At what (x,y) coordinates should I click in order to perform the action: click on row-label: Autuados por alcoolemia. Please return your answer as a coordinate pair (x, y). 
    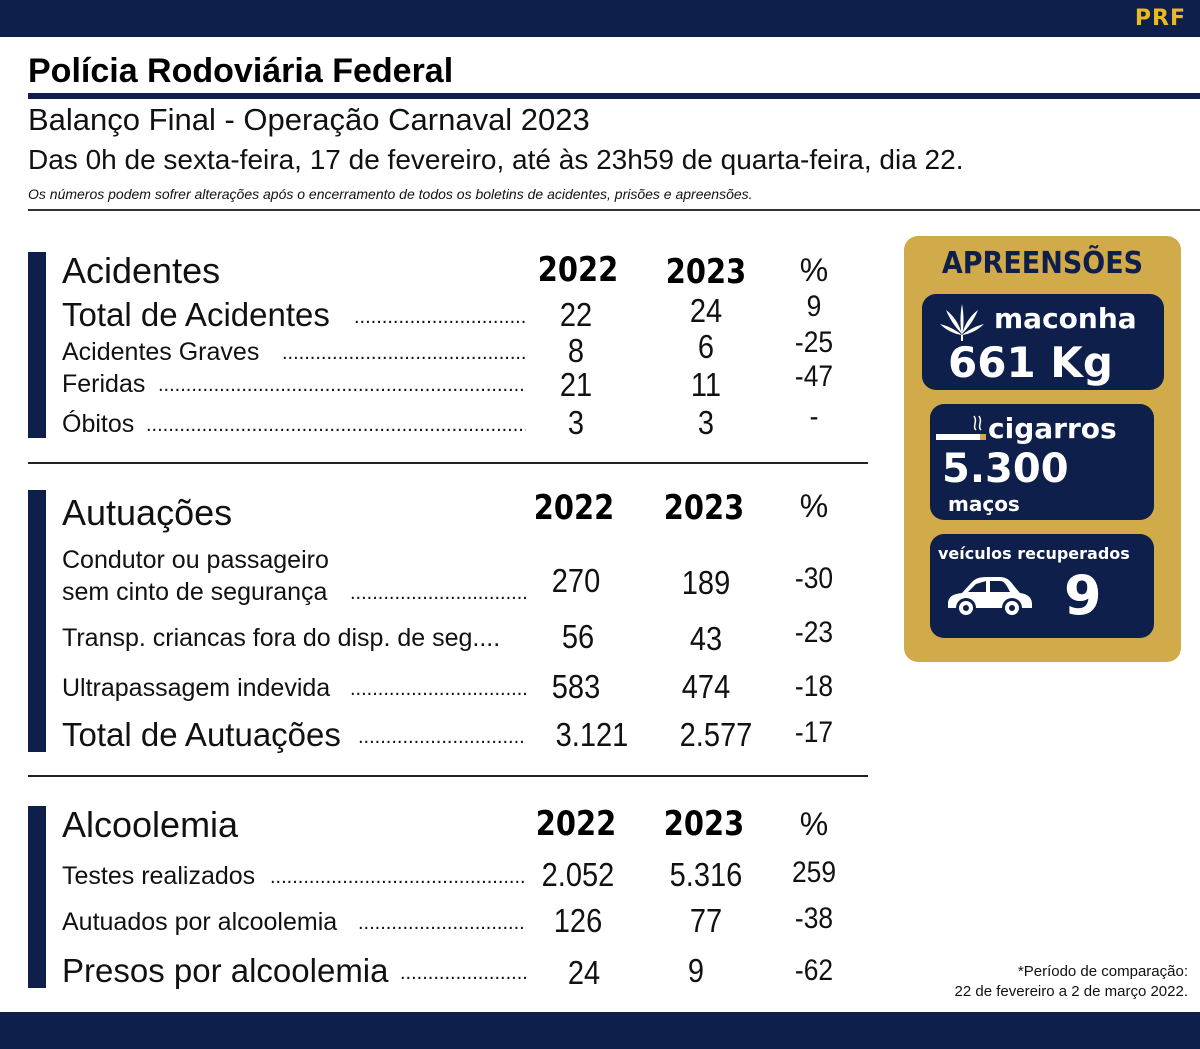
    Looking at the image, I should click on (200, 922).